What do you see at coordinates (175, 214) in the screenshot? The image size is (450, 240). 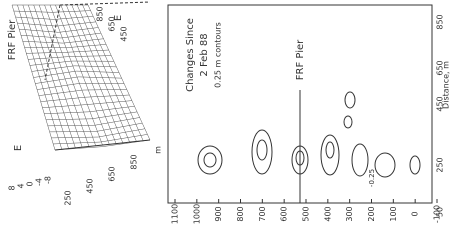 I see `y-tick-label: 1100` at bounding box center [175, 214].